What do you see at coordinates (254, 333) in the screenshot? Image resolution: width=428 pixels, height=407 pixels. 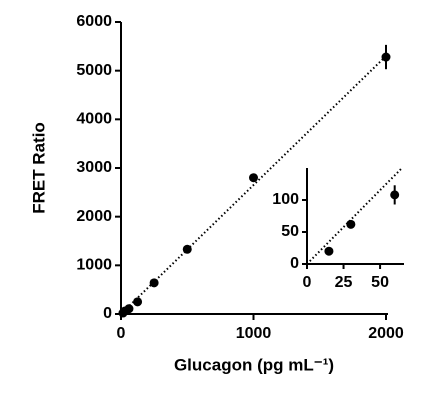 I see `x-tick-label: 1000` at bounding box center [254, 333].